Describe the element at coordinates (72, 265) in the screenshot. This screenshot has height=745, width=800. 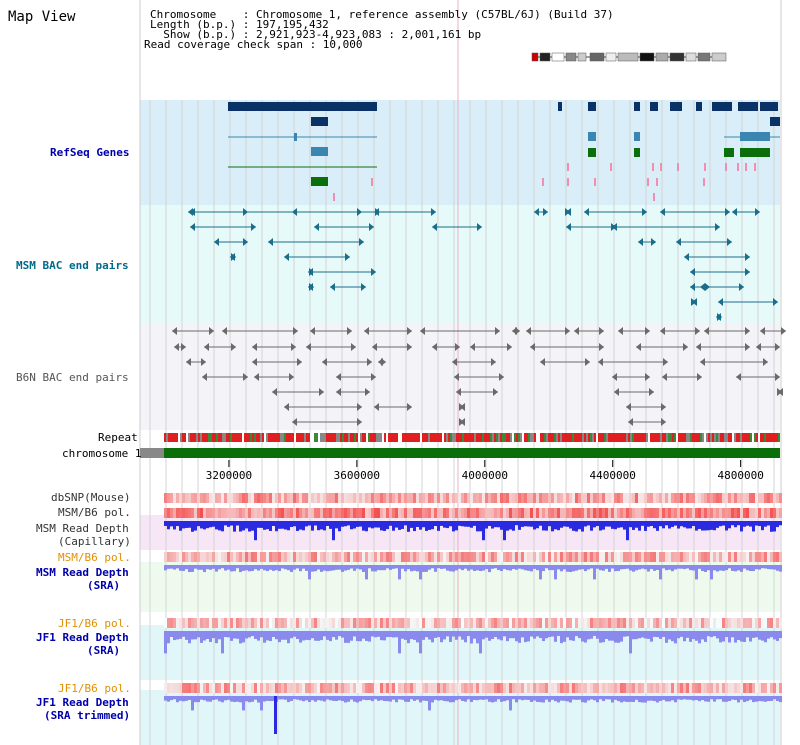
I see `msm-bac-label: MSM BAC end pairs` at that location.